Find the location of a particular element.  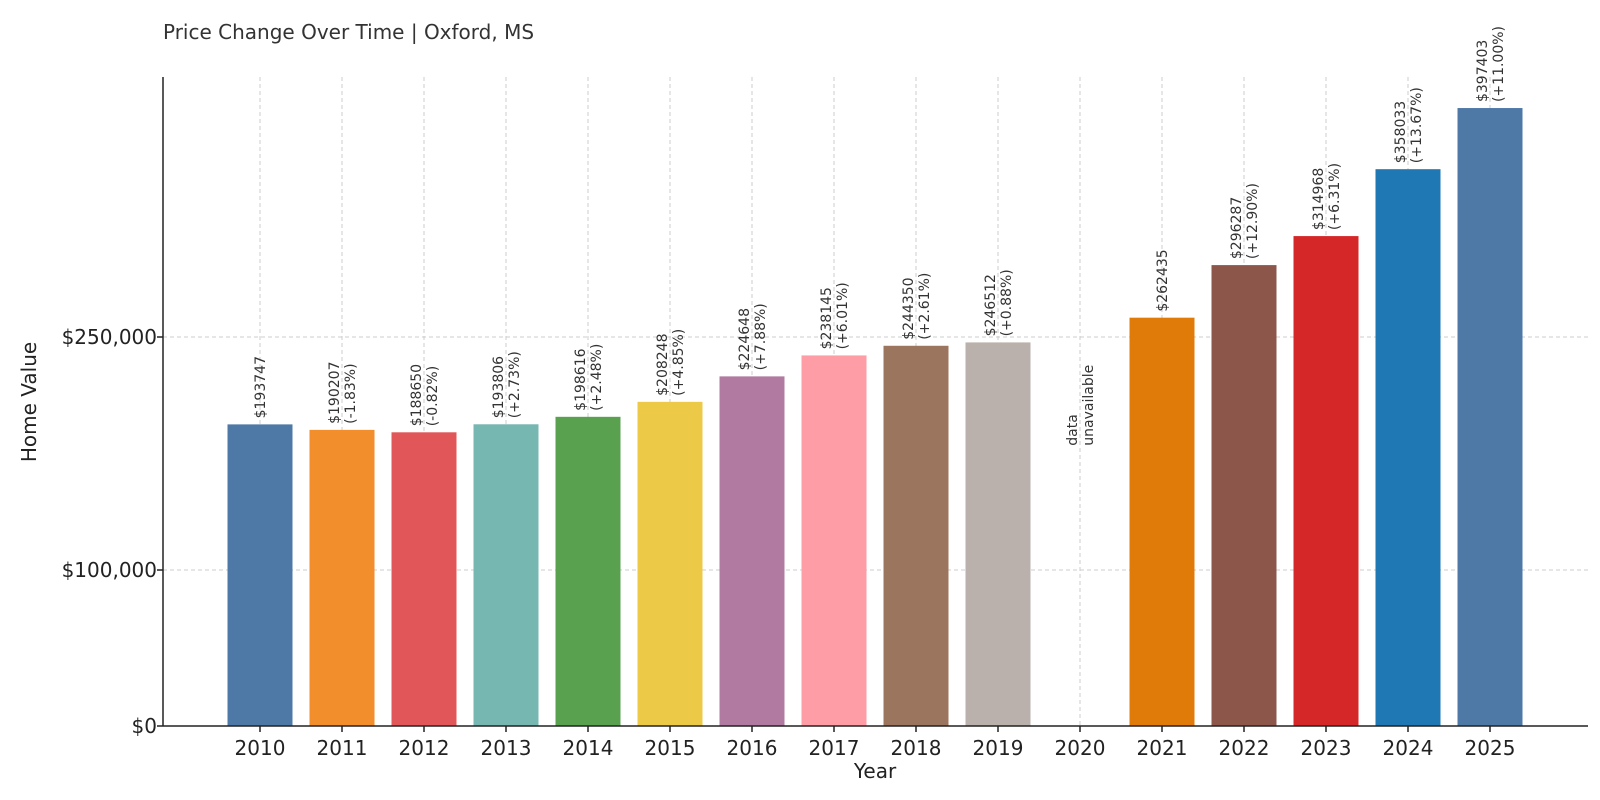

chart-title: Price Change Over Time | Oxford, MS is located at coordinates (348, 32).